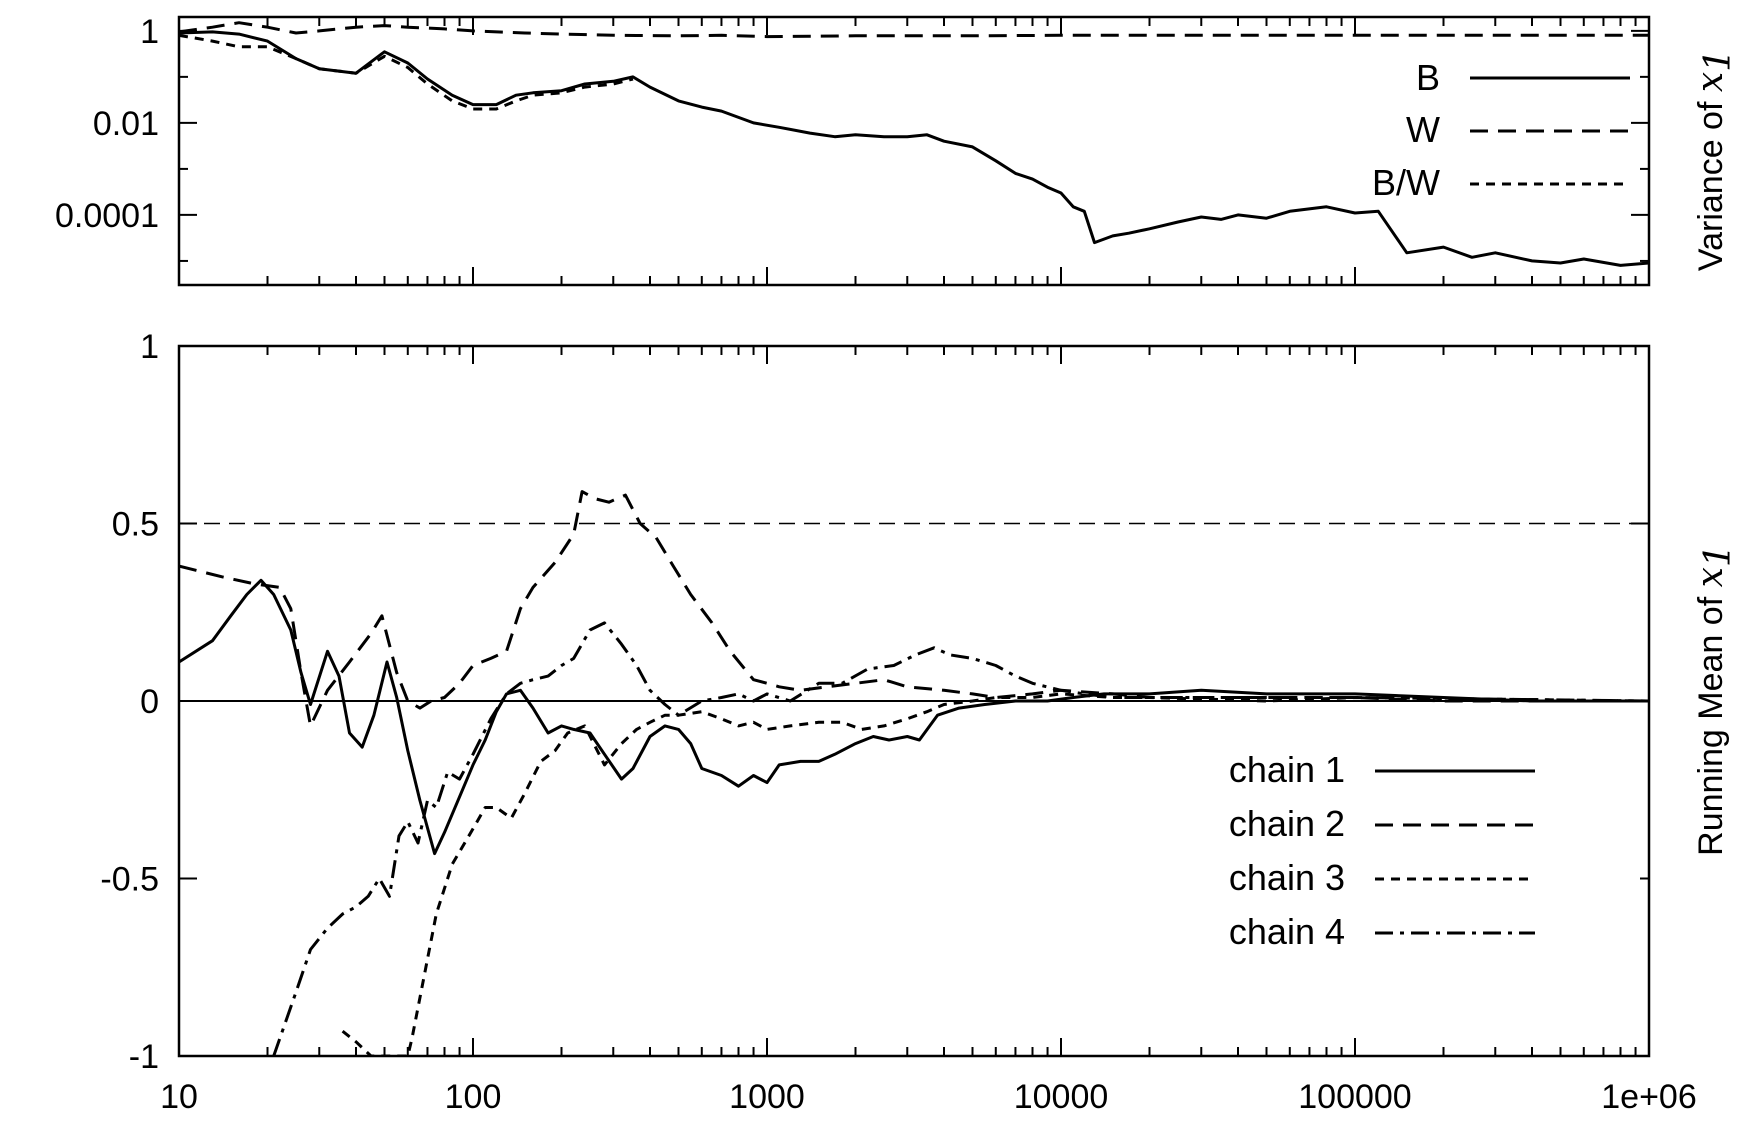  What do you see at coordinates (1287, 931) in the screenshot?
I see `legend-label-chain-4: chain 4` at bounding box center [1287, 931].